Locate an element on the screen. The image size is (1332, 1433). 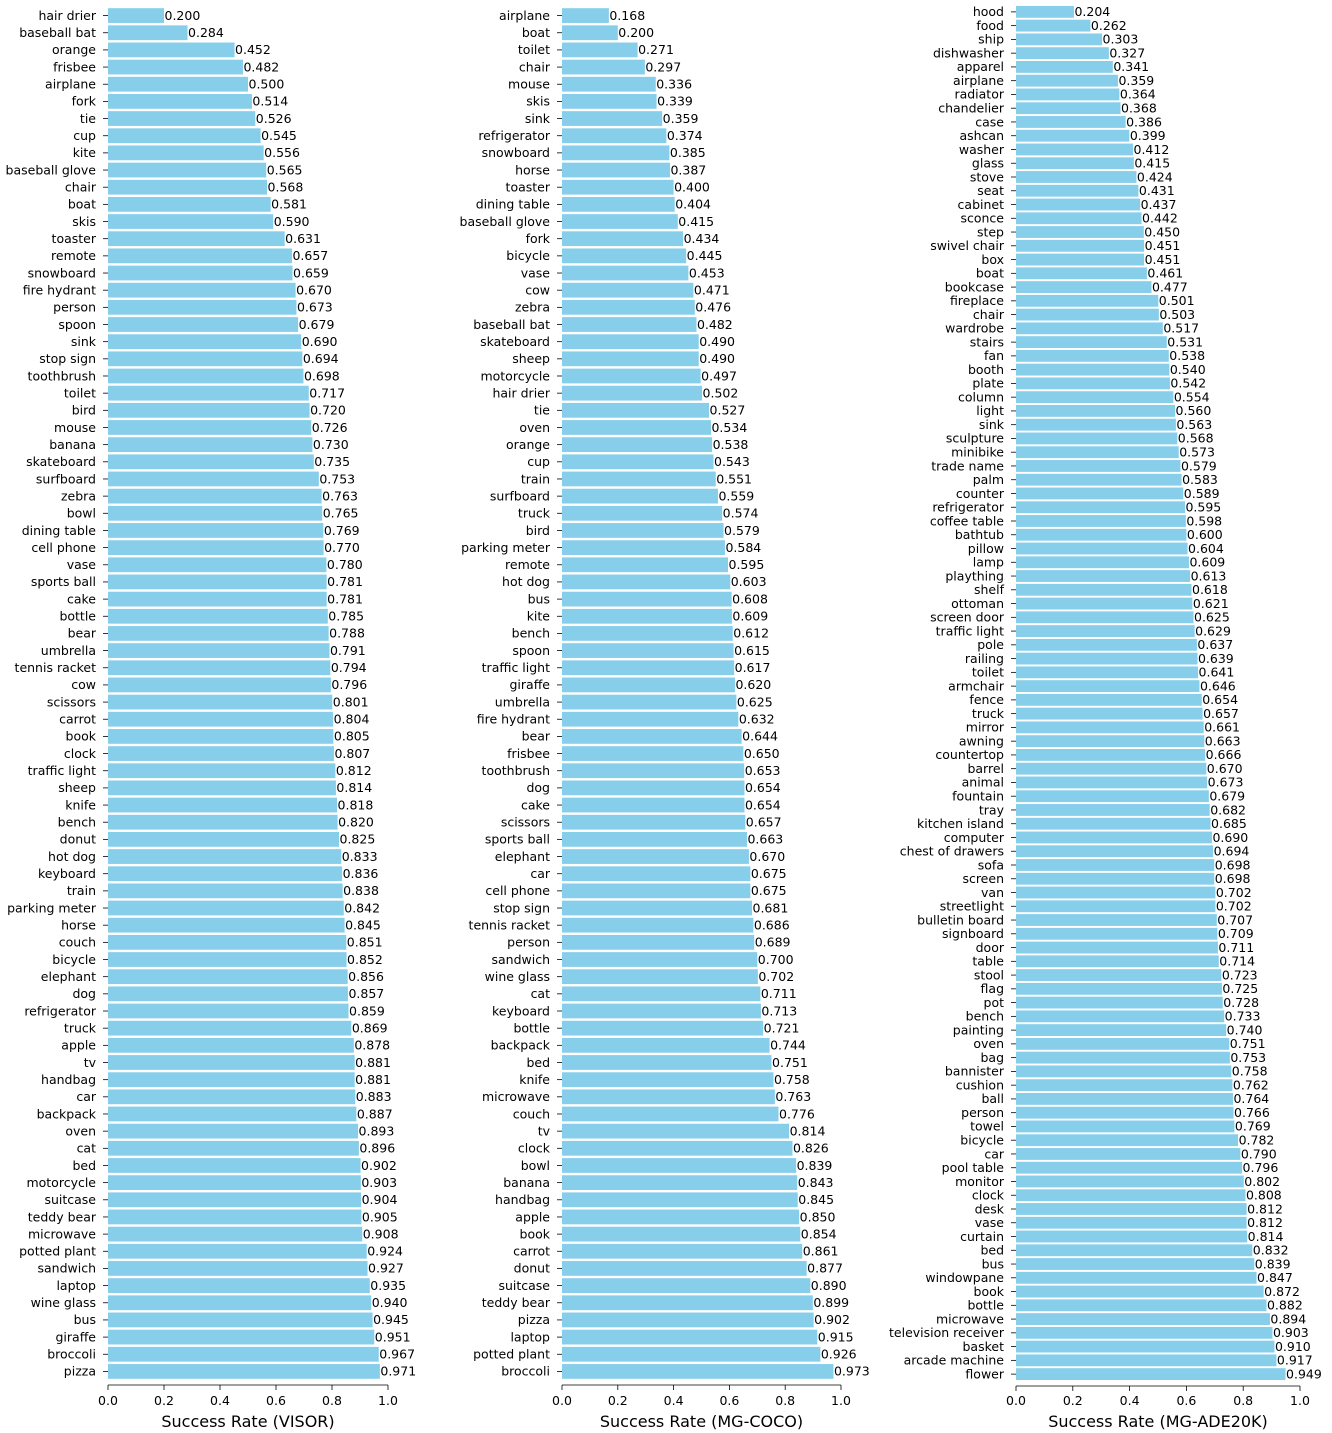
visor-category-label: train is located at coordinates (81, 890).